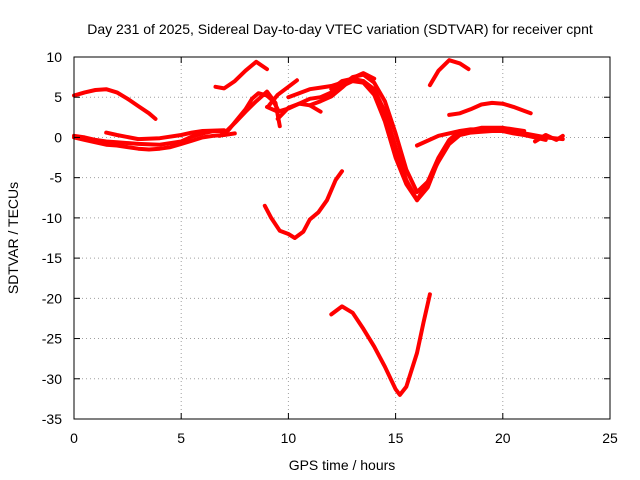 This screenshot has height=480, width=640. Describe the element at coordinates (54, 57) in the screenshot. I see `y-tick-label: 10` at that location.